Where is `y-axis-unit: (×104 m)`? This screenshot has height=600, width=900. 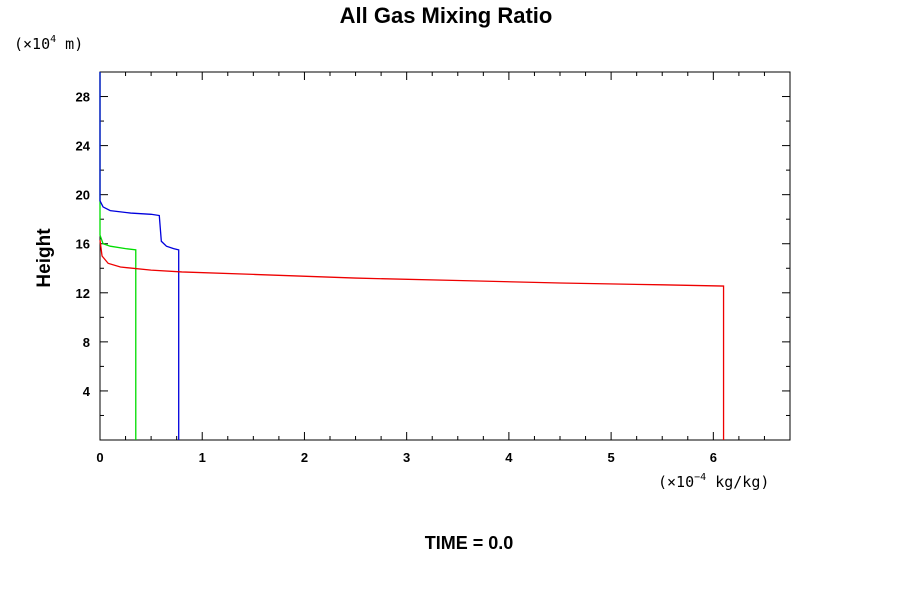
y-axis-unit: (×104 m) is located at coordinates (48, 43).